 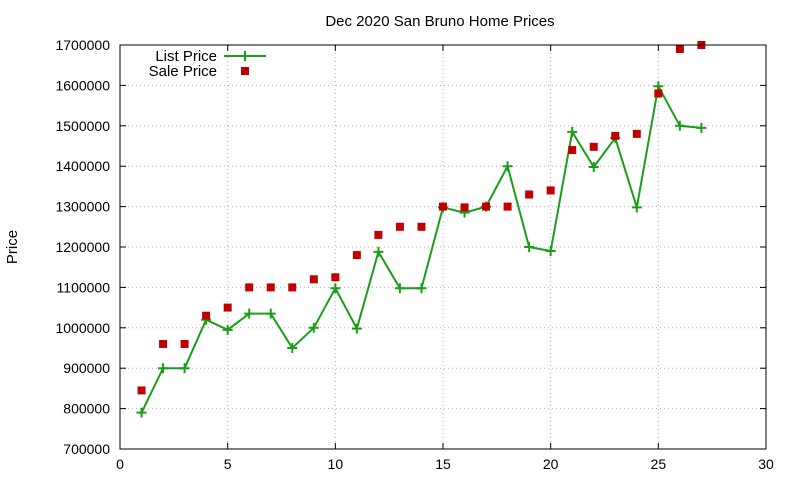 I want to click on legend-marker-list-price, so click(x=245, y=56).